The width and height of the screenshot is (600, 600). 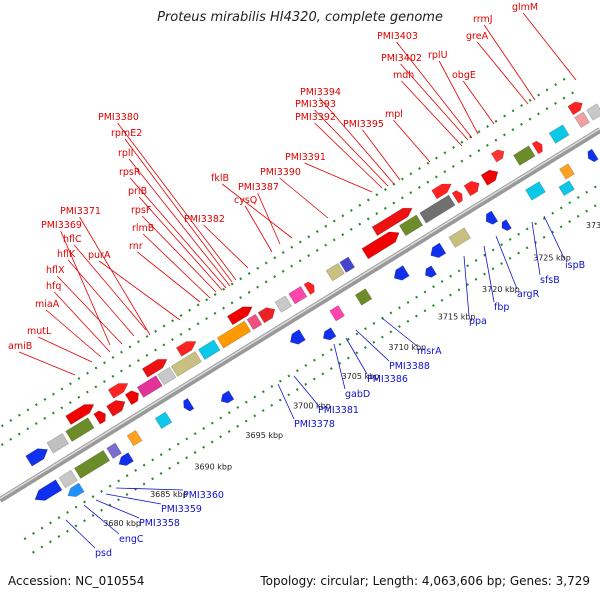 I want to click on reverse-gene-box-outer-3-shape, so click(x=227, y=397).